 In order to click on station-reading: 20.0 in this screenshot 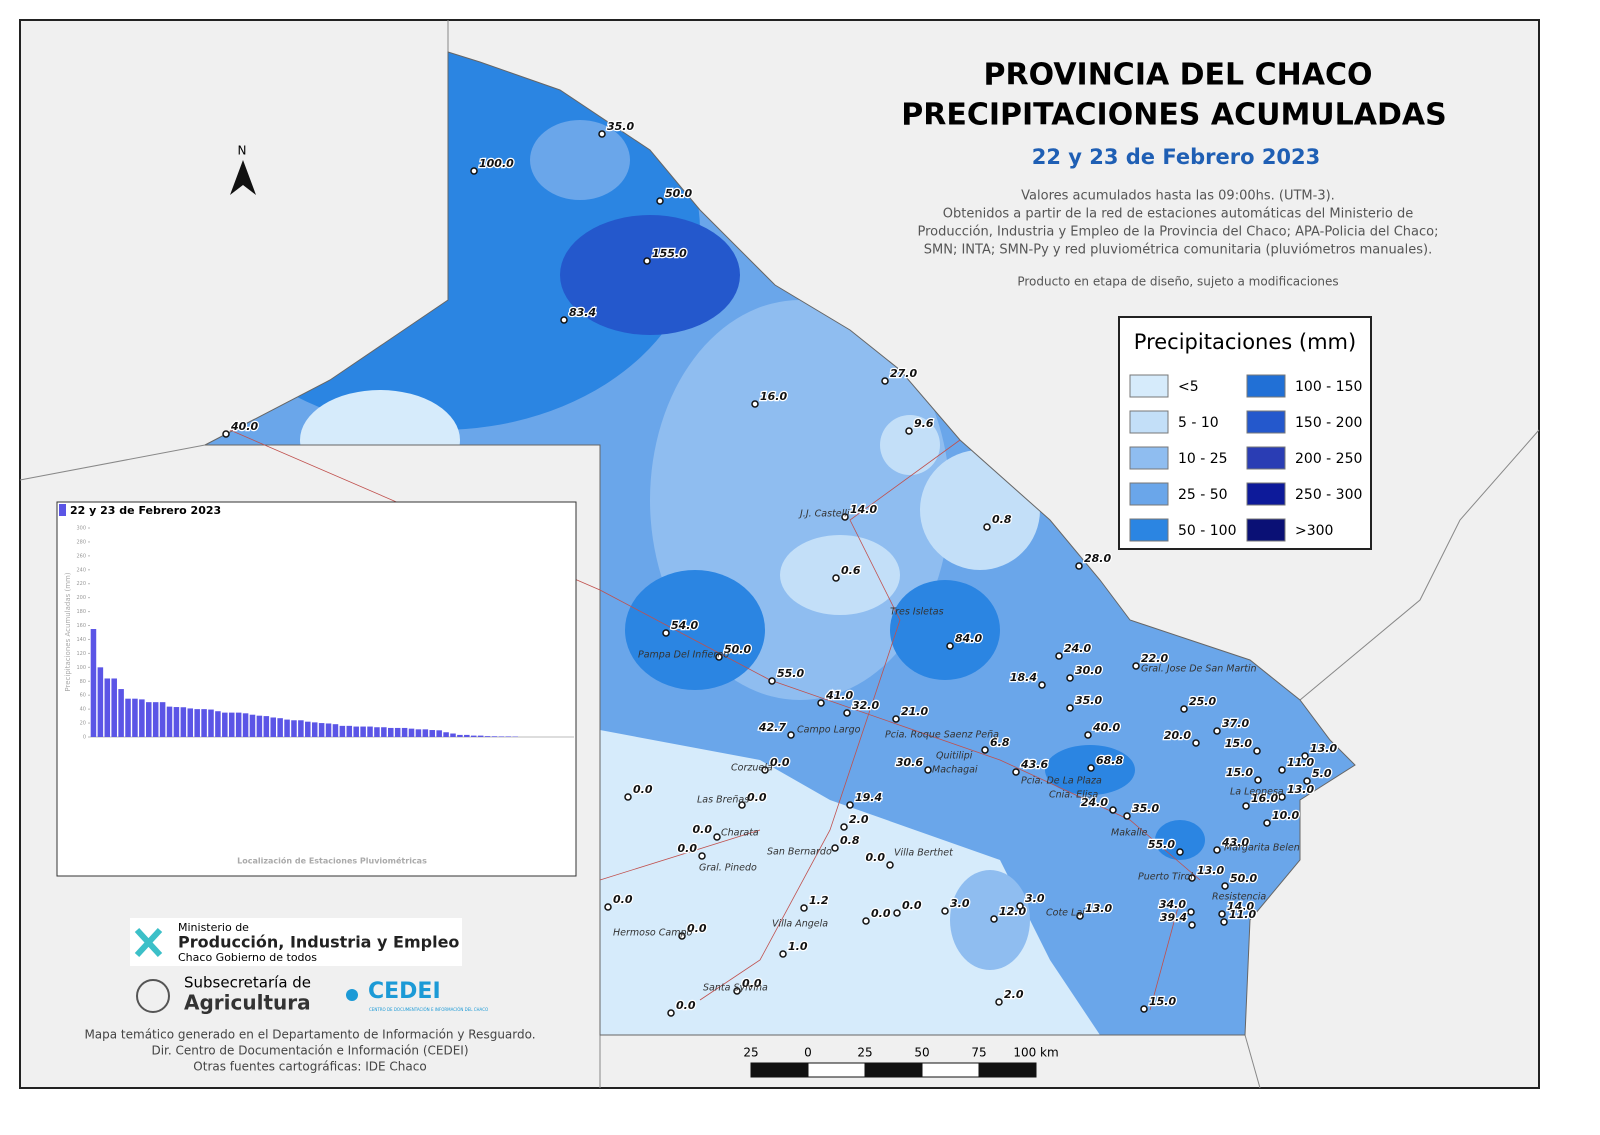, I will do `click(1177, 735)`.